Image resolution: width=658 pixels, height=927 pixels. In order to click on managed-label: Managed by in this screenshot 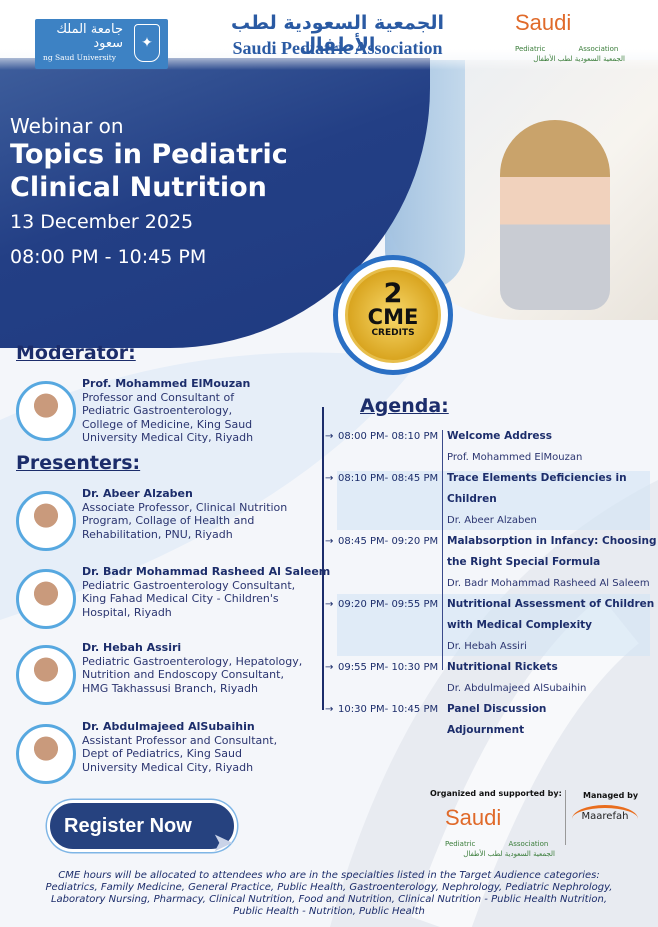, I will do `click(611, 795)`.